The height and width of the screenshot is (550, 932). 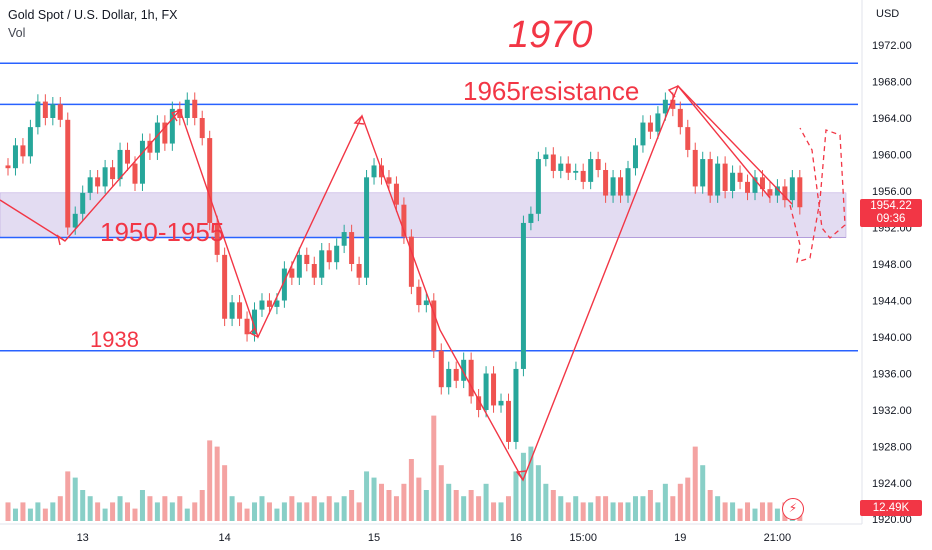 What do you see at coordinates (162, 232) in the screenshot?
I see `annotation-1950-1955-zone: 1950-1955` at bounding box center [162, 232].